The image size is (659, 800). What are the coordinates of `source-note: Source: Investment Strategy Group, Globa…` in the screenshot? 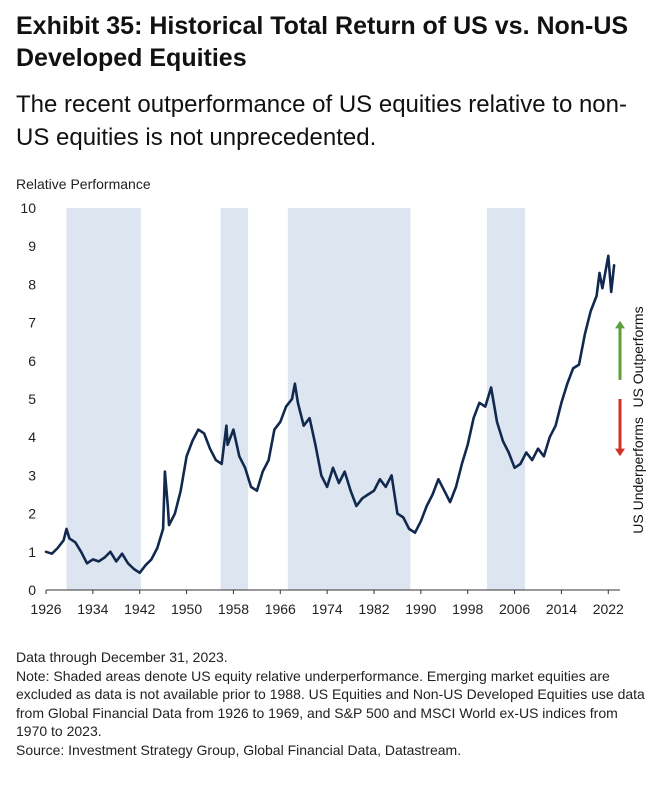 It's located at (239, 749).